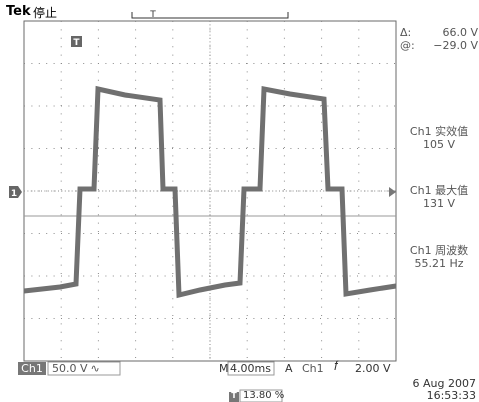  I want to click on cursor-at-label: @:, so click(407, 45).